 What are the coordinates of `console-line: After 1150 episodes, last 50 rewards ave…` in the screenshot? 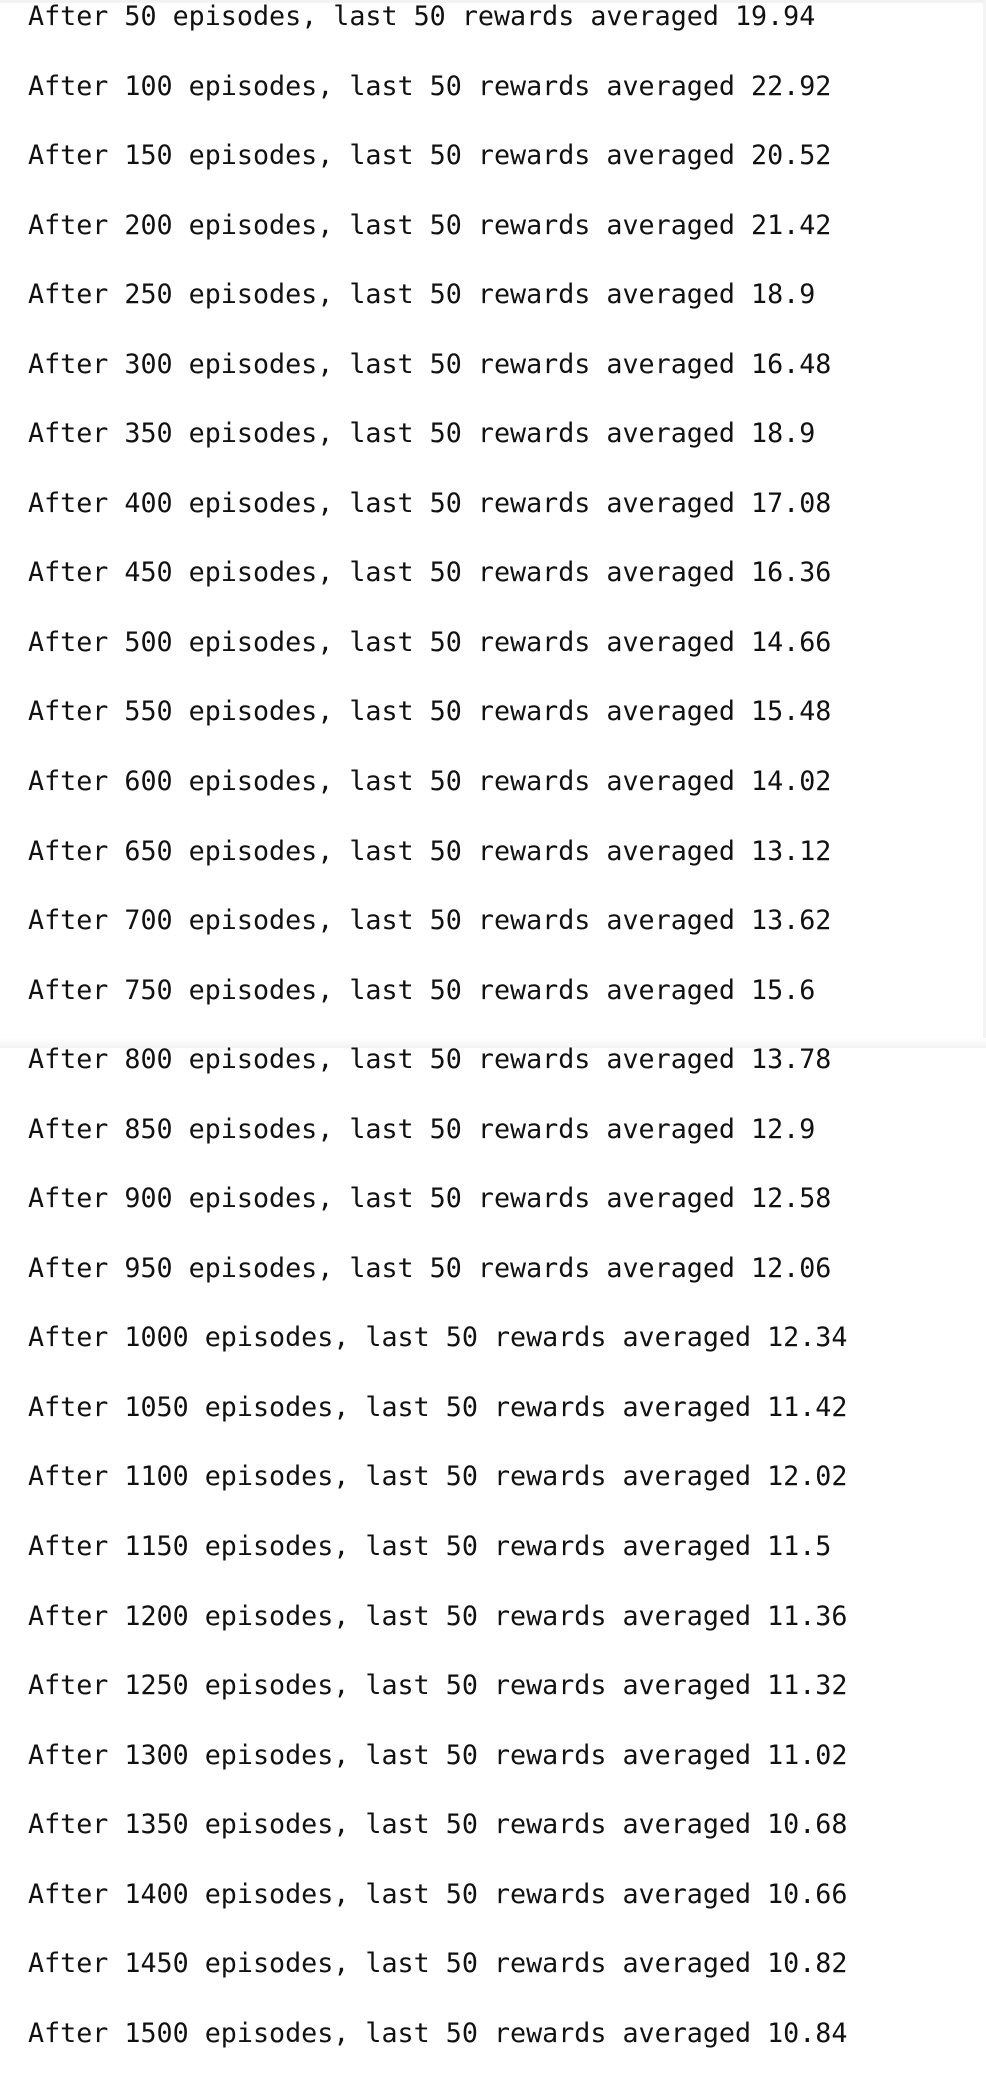 It's located at (430, 1547).